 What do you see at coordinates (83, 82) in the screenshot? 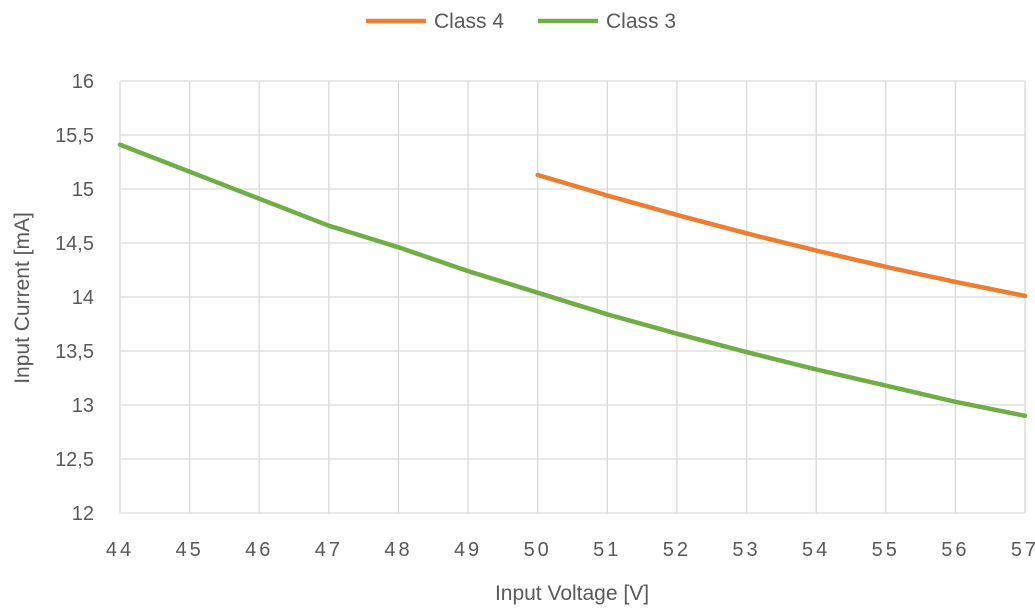
I see `y-tick-label: 16` at bounding box center [83, 82].